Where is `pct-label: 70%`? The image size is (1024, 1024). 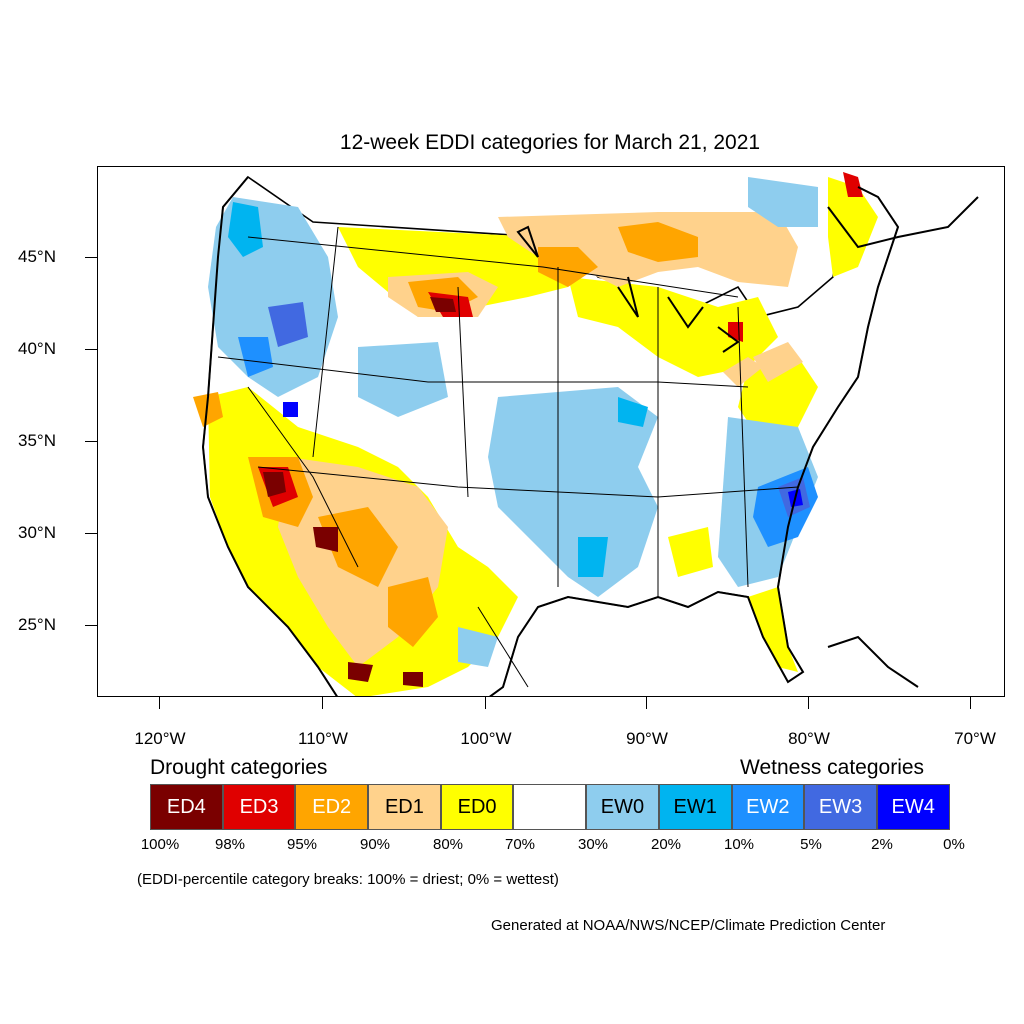
pct-label: 70% is located at coordinates (520, 844).